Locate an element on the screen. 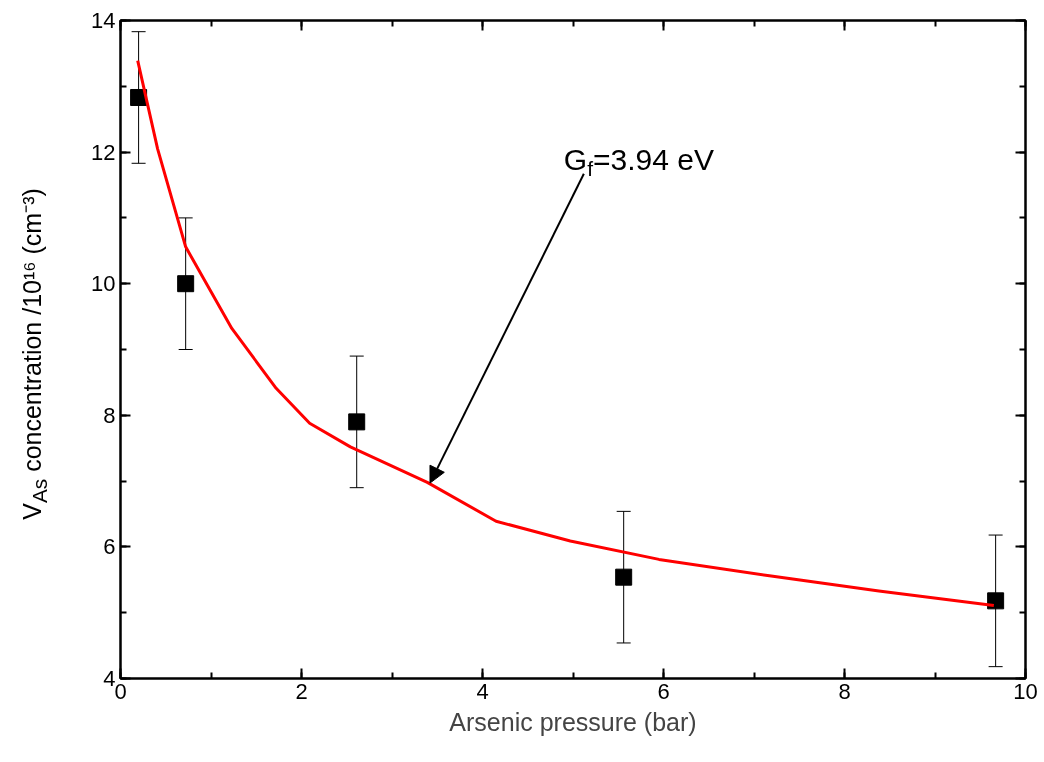 This screenshot has width=1044, height=762. x-axis-title: Arsenic pressure (bar) is located at coordinates (573, 721).